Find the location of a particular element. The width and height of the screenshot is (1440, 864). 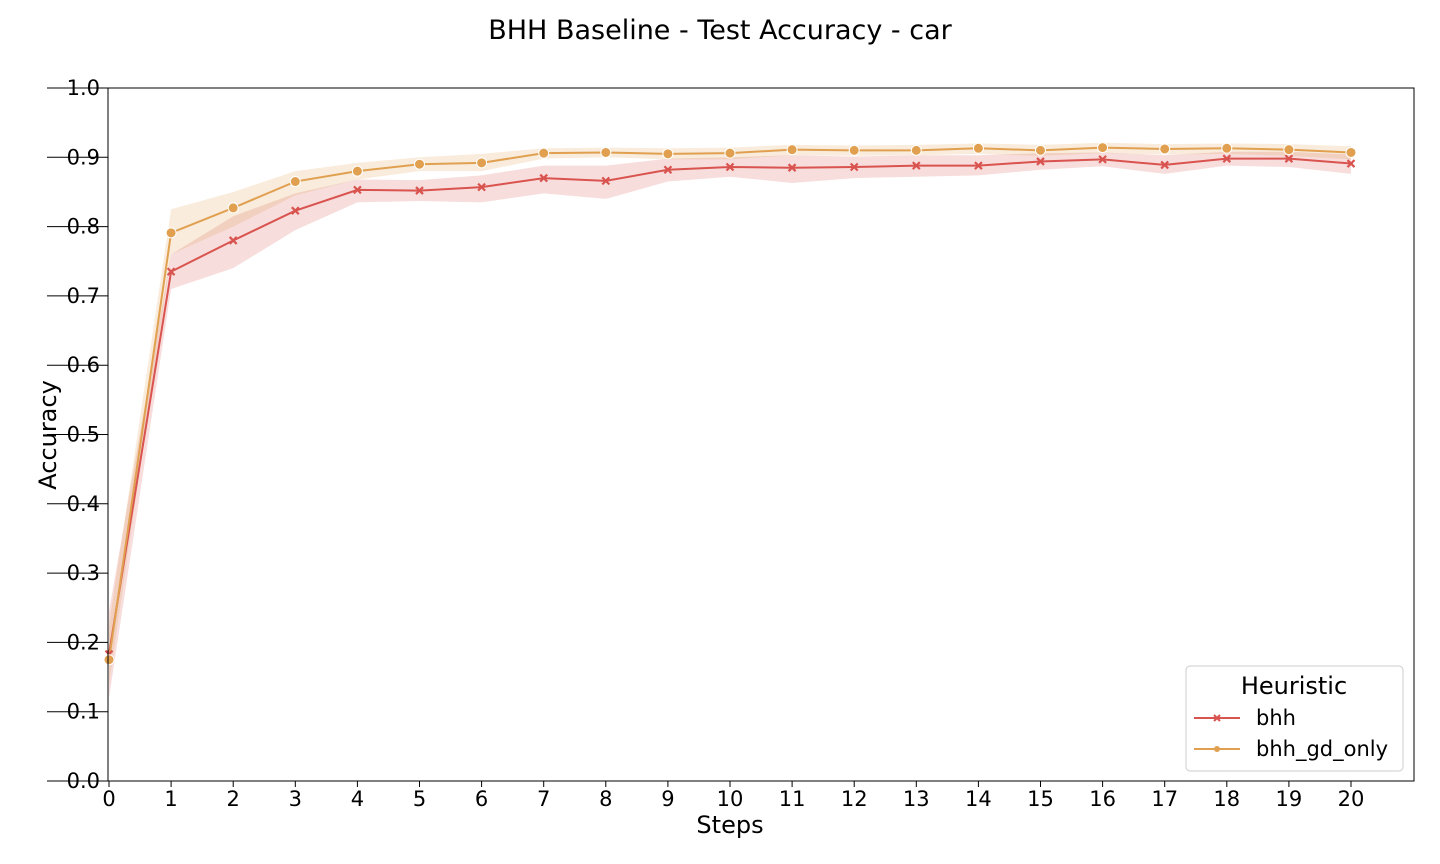

y-tick-label: 0.0 is located at coordinates (83, 781).